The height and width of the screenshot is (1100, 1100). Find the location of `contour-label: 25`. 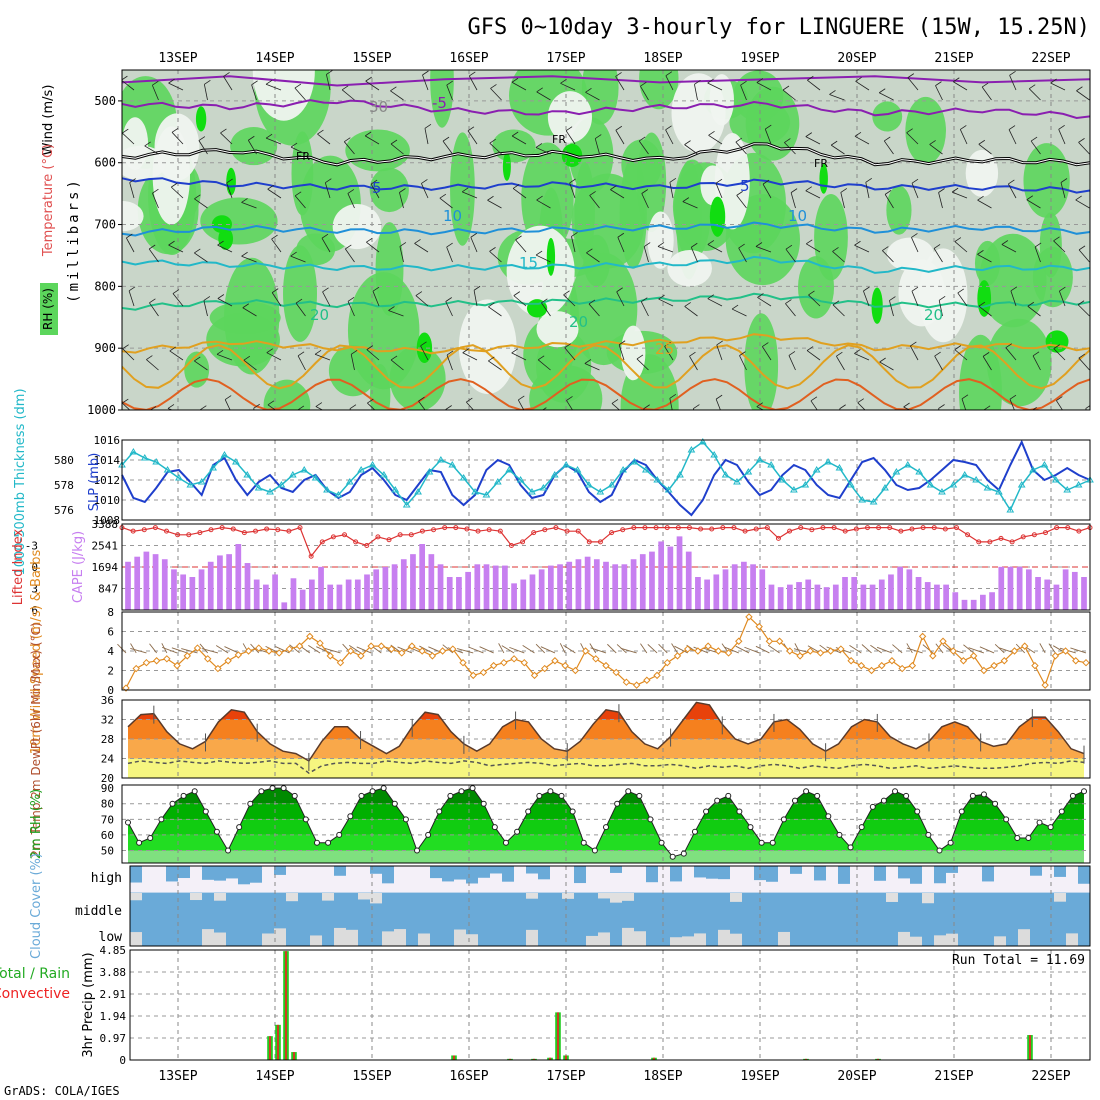

contour-label: 25 is located at coordinates (664, 349).